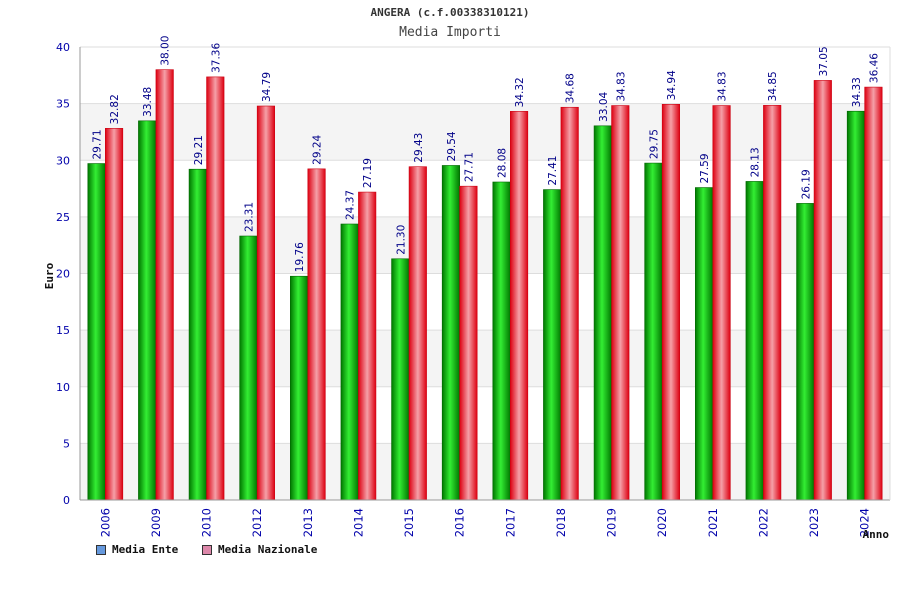 The image size is (900, 600). Describe the element at coordinates (806, 184) in the screenshot. I see `data-label: 26.19` at that location.